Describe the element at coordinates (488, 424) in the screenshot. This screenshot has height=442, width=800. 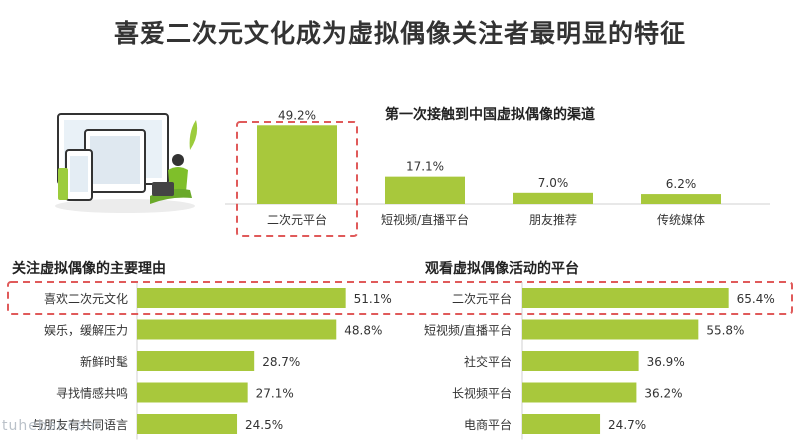
I see `tick-label: 电商平台` at that location.